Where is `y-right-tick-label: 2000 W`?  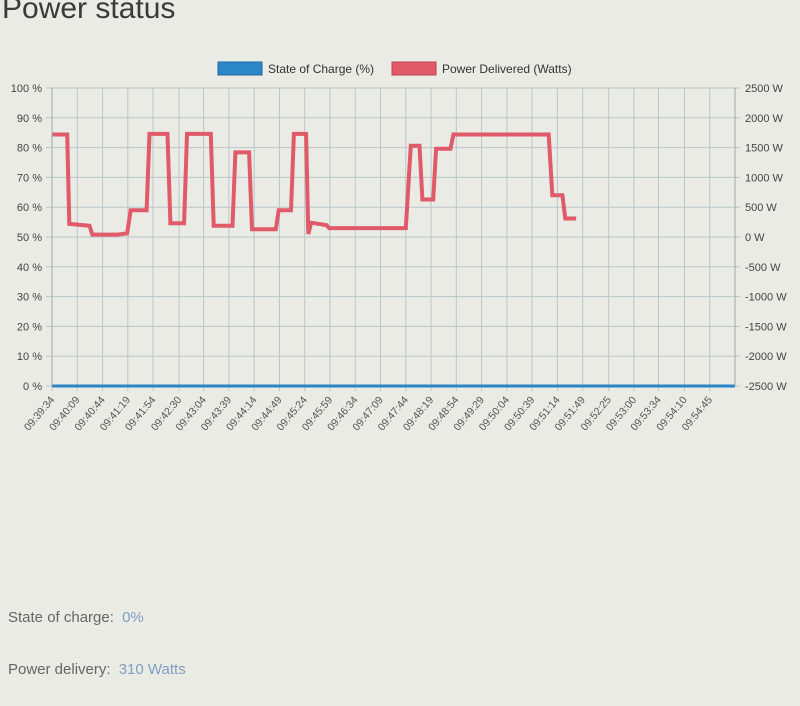
y-right-tick-label: 2000 W is located at coordinates (764, 119).